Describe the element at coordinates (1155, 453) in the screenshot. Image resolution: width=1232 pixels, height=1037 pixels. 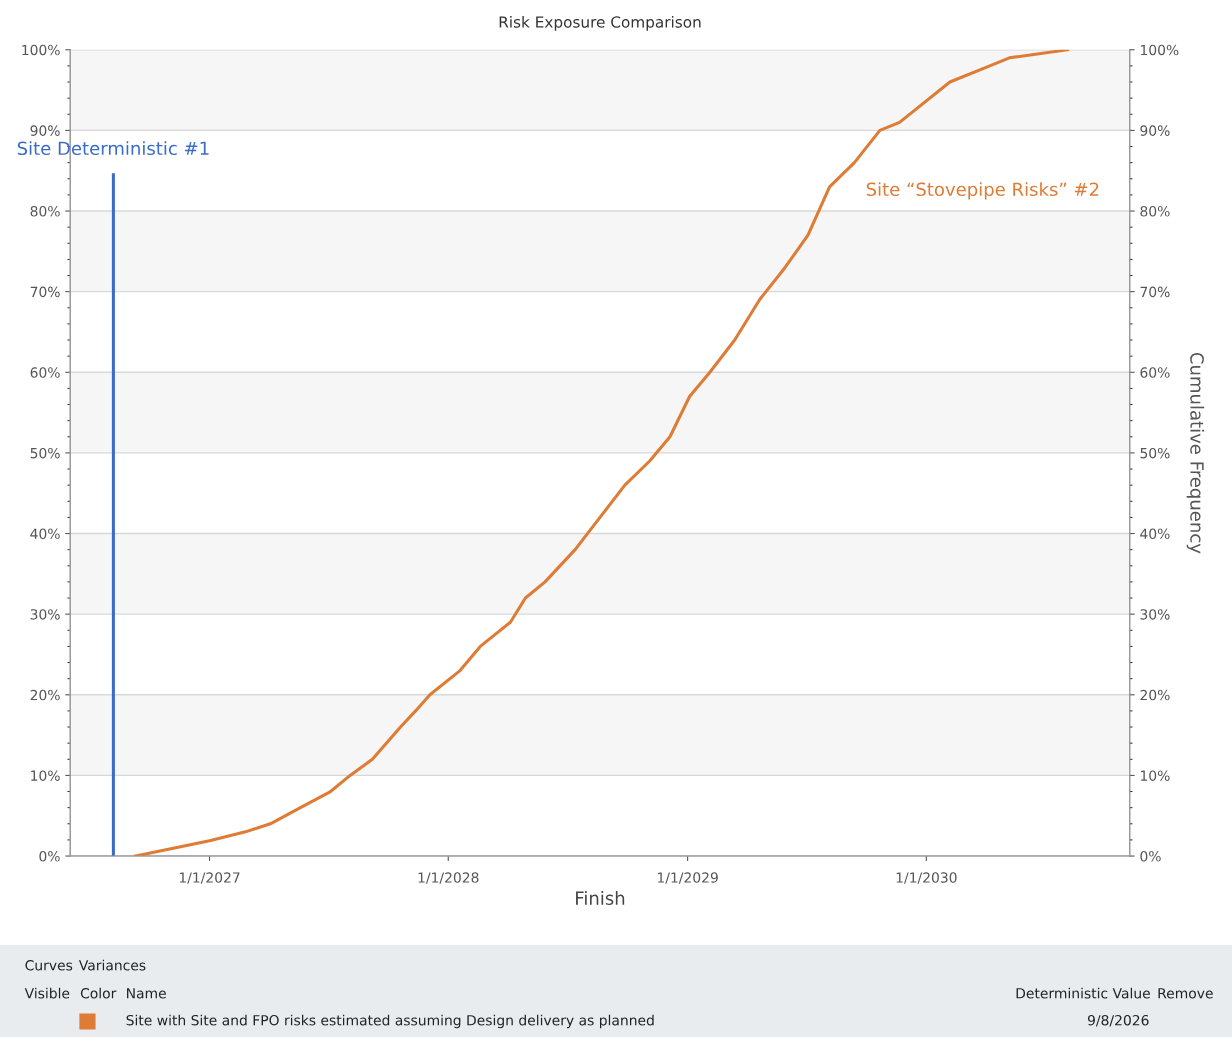
I see `y2-tick-label: 50%` at that location.